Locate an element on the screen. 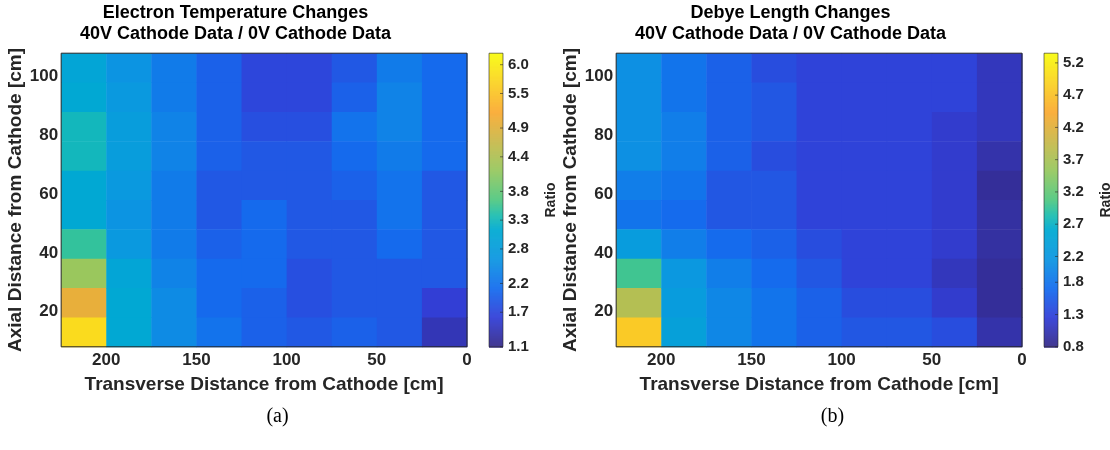 The height and width of the screenshot is (450, 1110). color-bar-label: 4.9 is located at coordinates (518, 127).